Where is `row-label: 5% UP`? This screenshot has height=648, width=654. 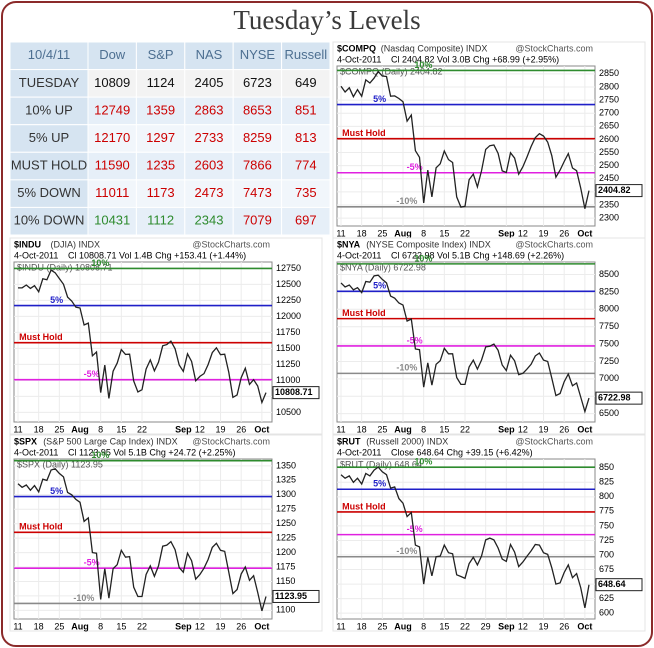 row-label: 5% UP is located at coordinates (49, 137).